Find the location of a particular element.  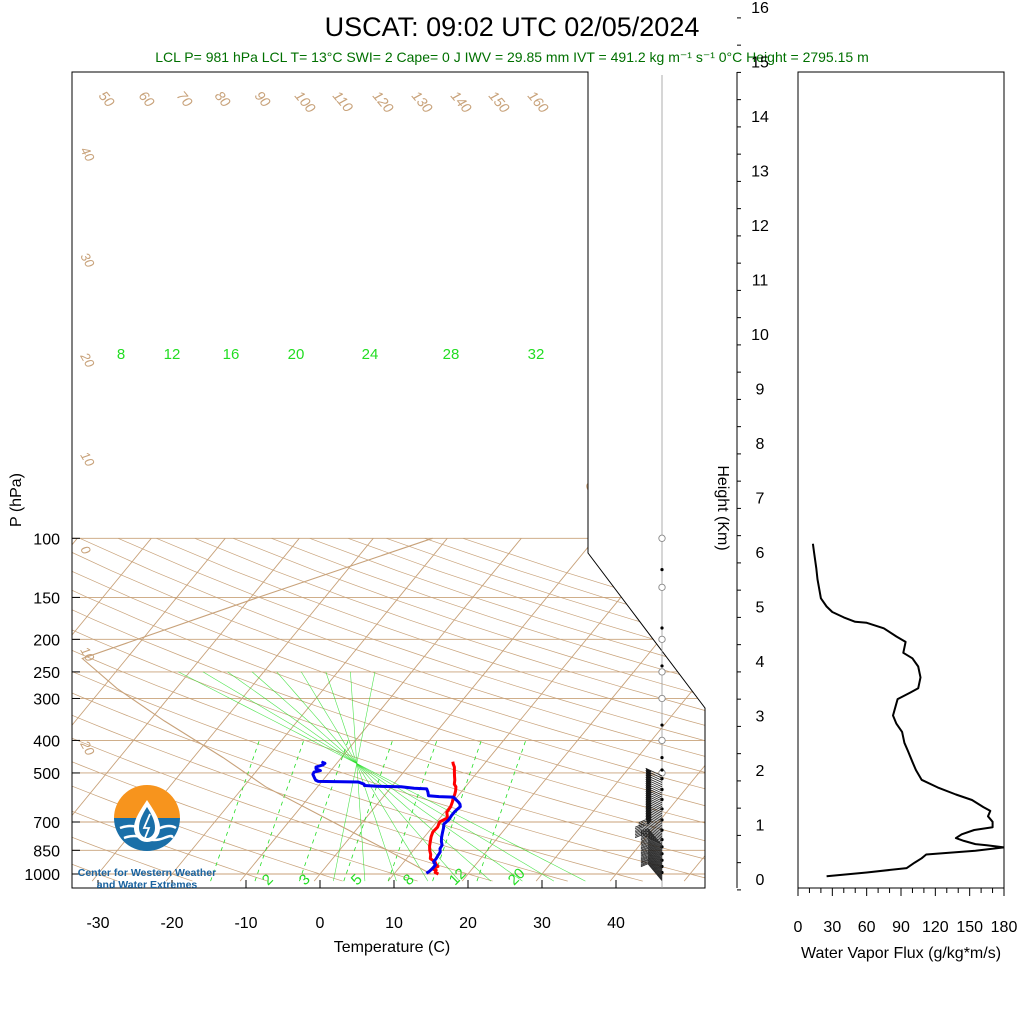

dry-adiabat-label: 110 is located at coordinates (343, 102).